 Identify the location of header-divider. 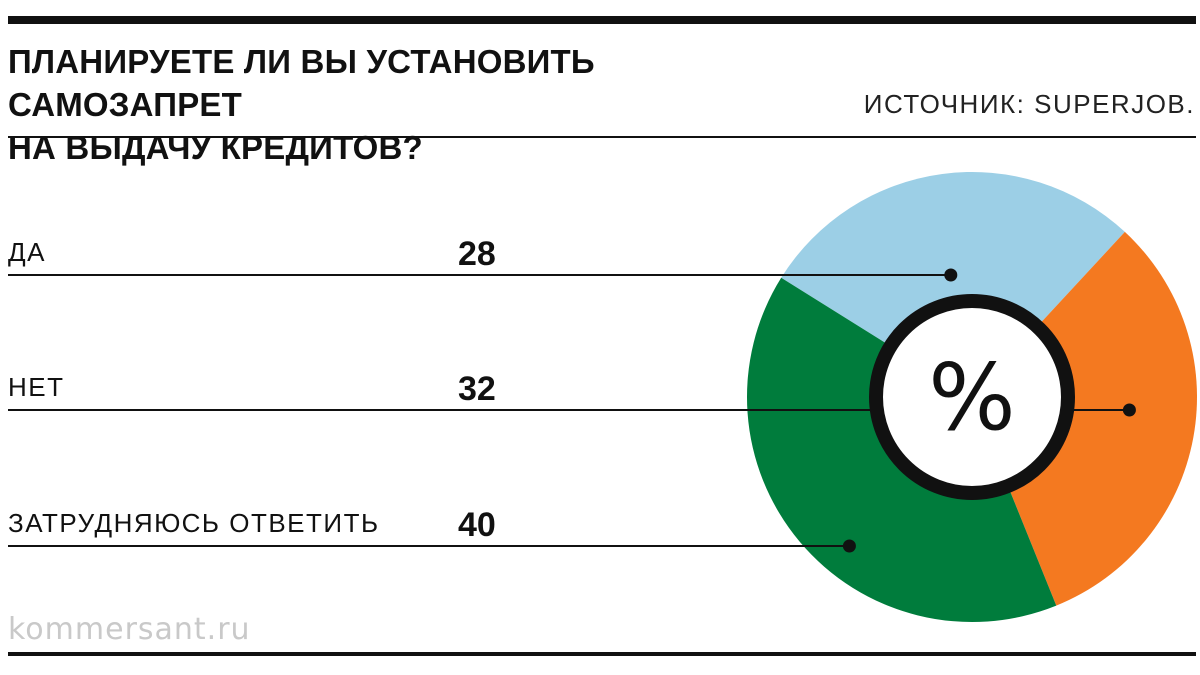
(602, 137).